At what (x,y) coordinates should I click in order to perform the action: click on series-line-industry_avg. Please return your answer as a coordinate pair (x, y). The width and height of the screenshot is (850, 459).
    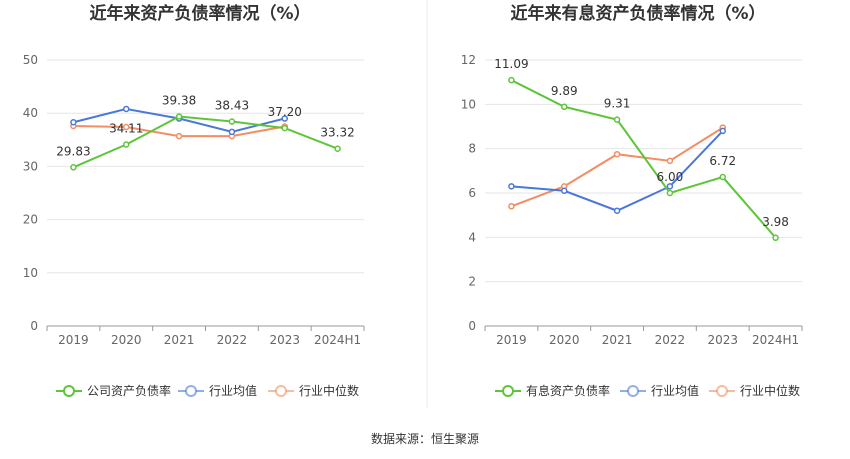
    Looking at the image, I should click on (617, 171).